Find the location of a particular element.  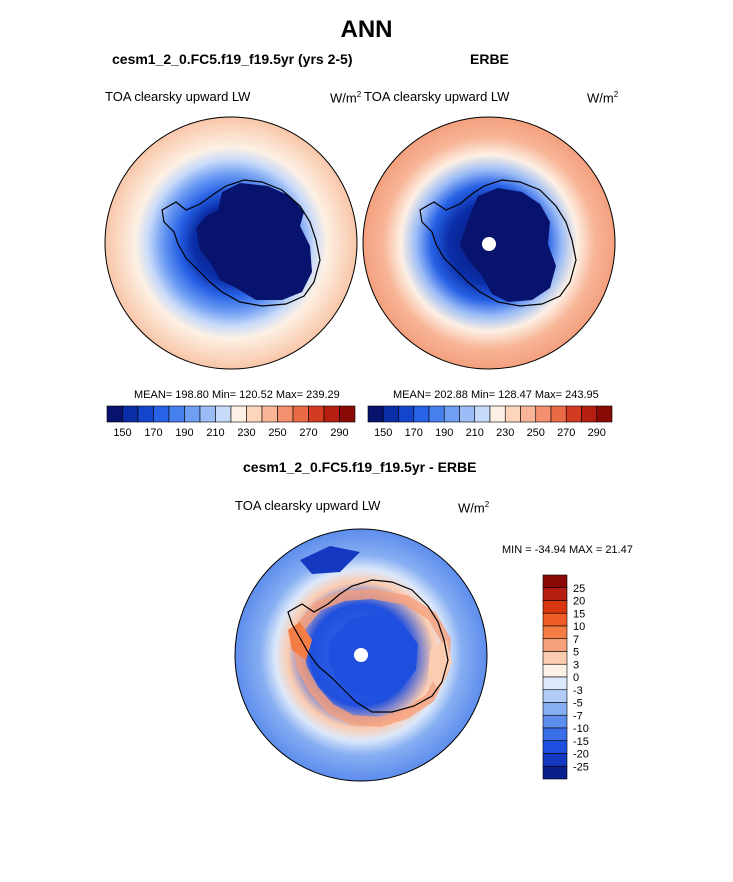

model-units: W/m2 is located at coordinates (346, 98).